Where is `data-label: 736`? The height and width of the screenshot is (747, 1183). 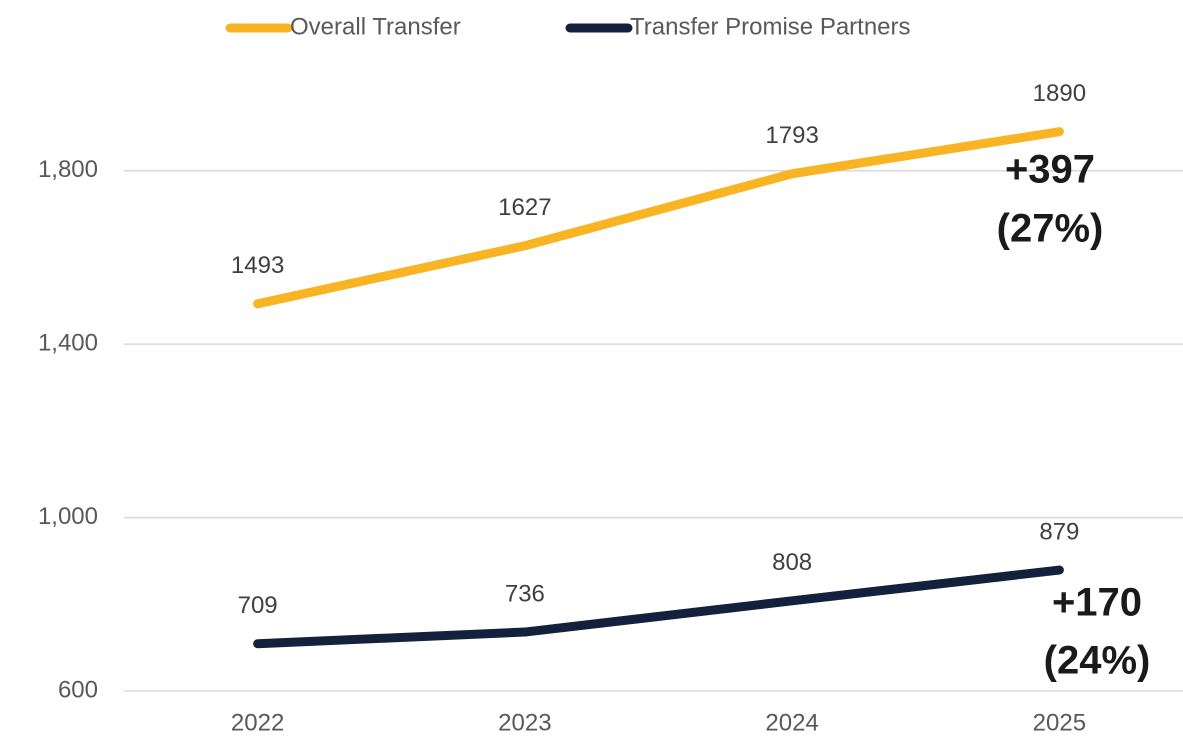
data-label: 736 is located at coordinates (525, 593).